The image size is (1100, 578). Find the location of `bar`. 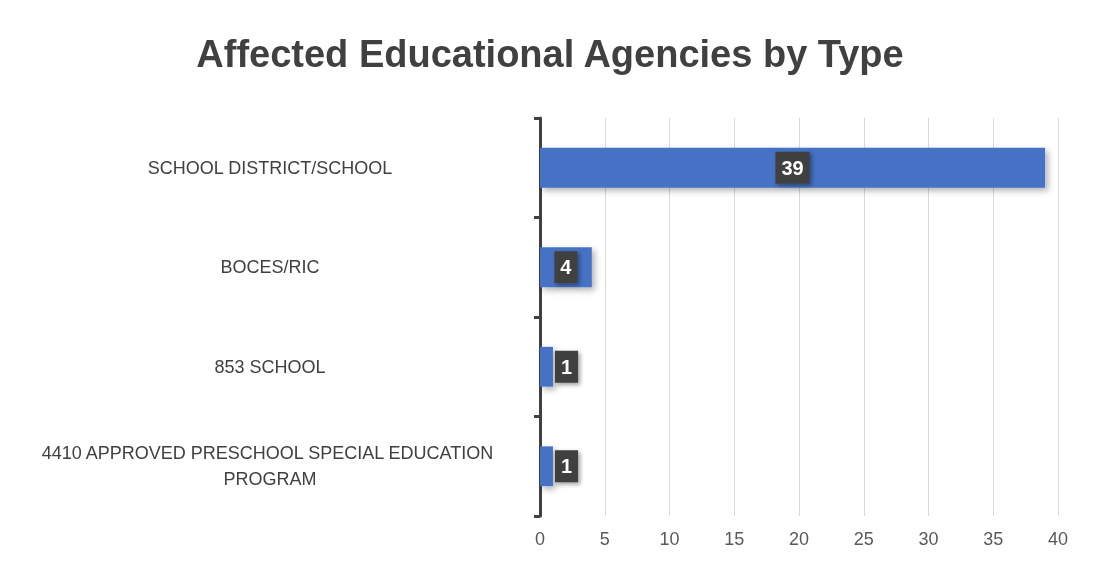

bar is located at coordinates (793, 167).